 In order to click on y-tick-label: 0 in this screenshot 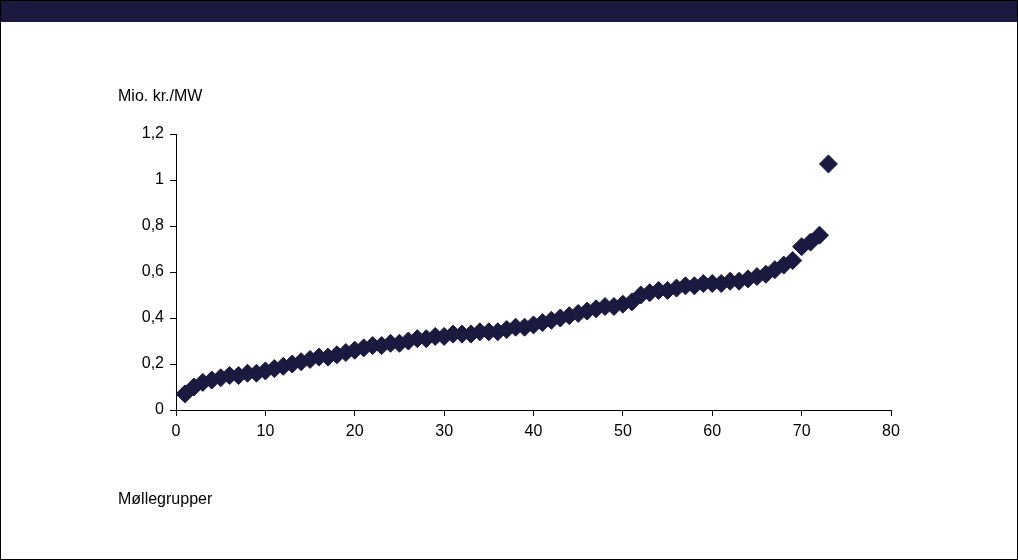, I will do `click(160, 409)`.